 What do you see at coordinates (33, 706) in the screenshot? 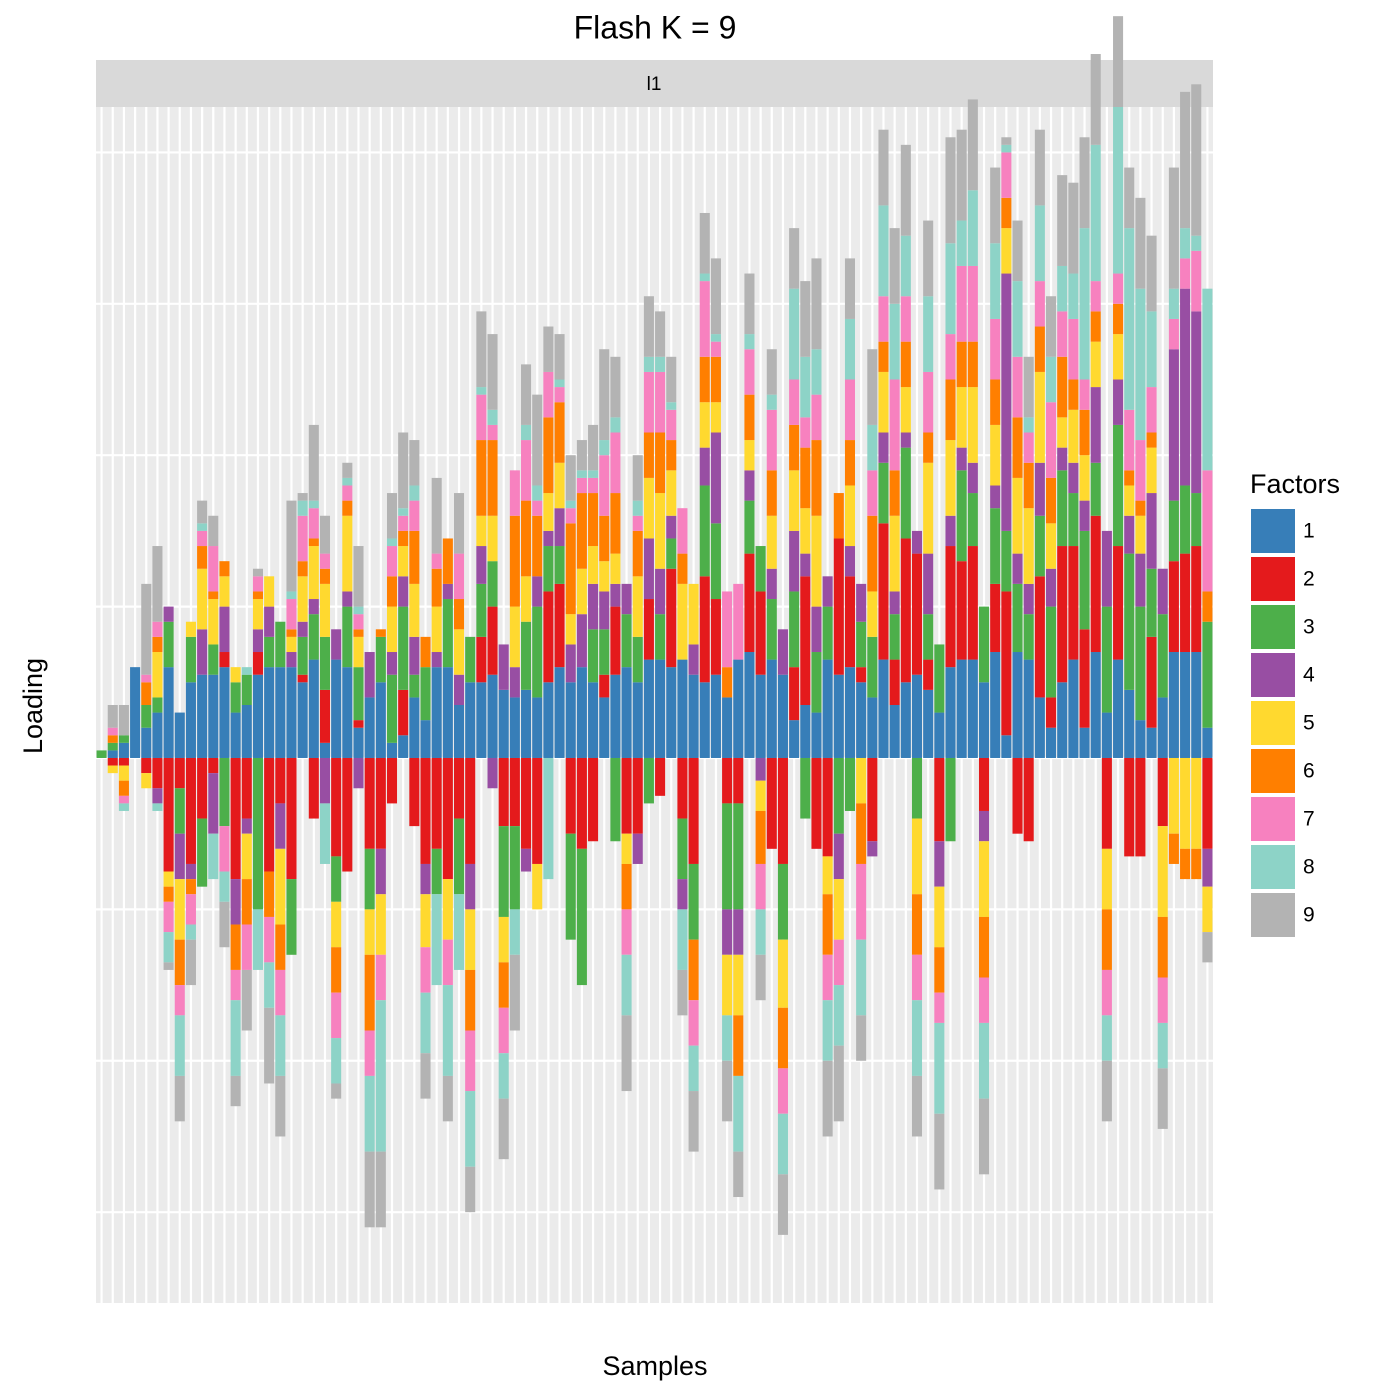
I see `y-axis-title: Loading` at bounding box center [33, 706].